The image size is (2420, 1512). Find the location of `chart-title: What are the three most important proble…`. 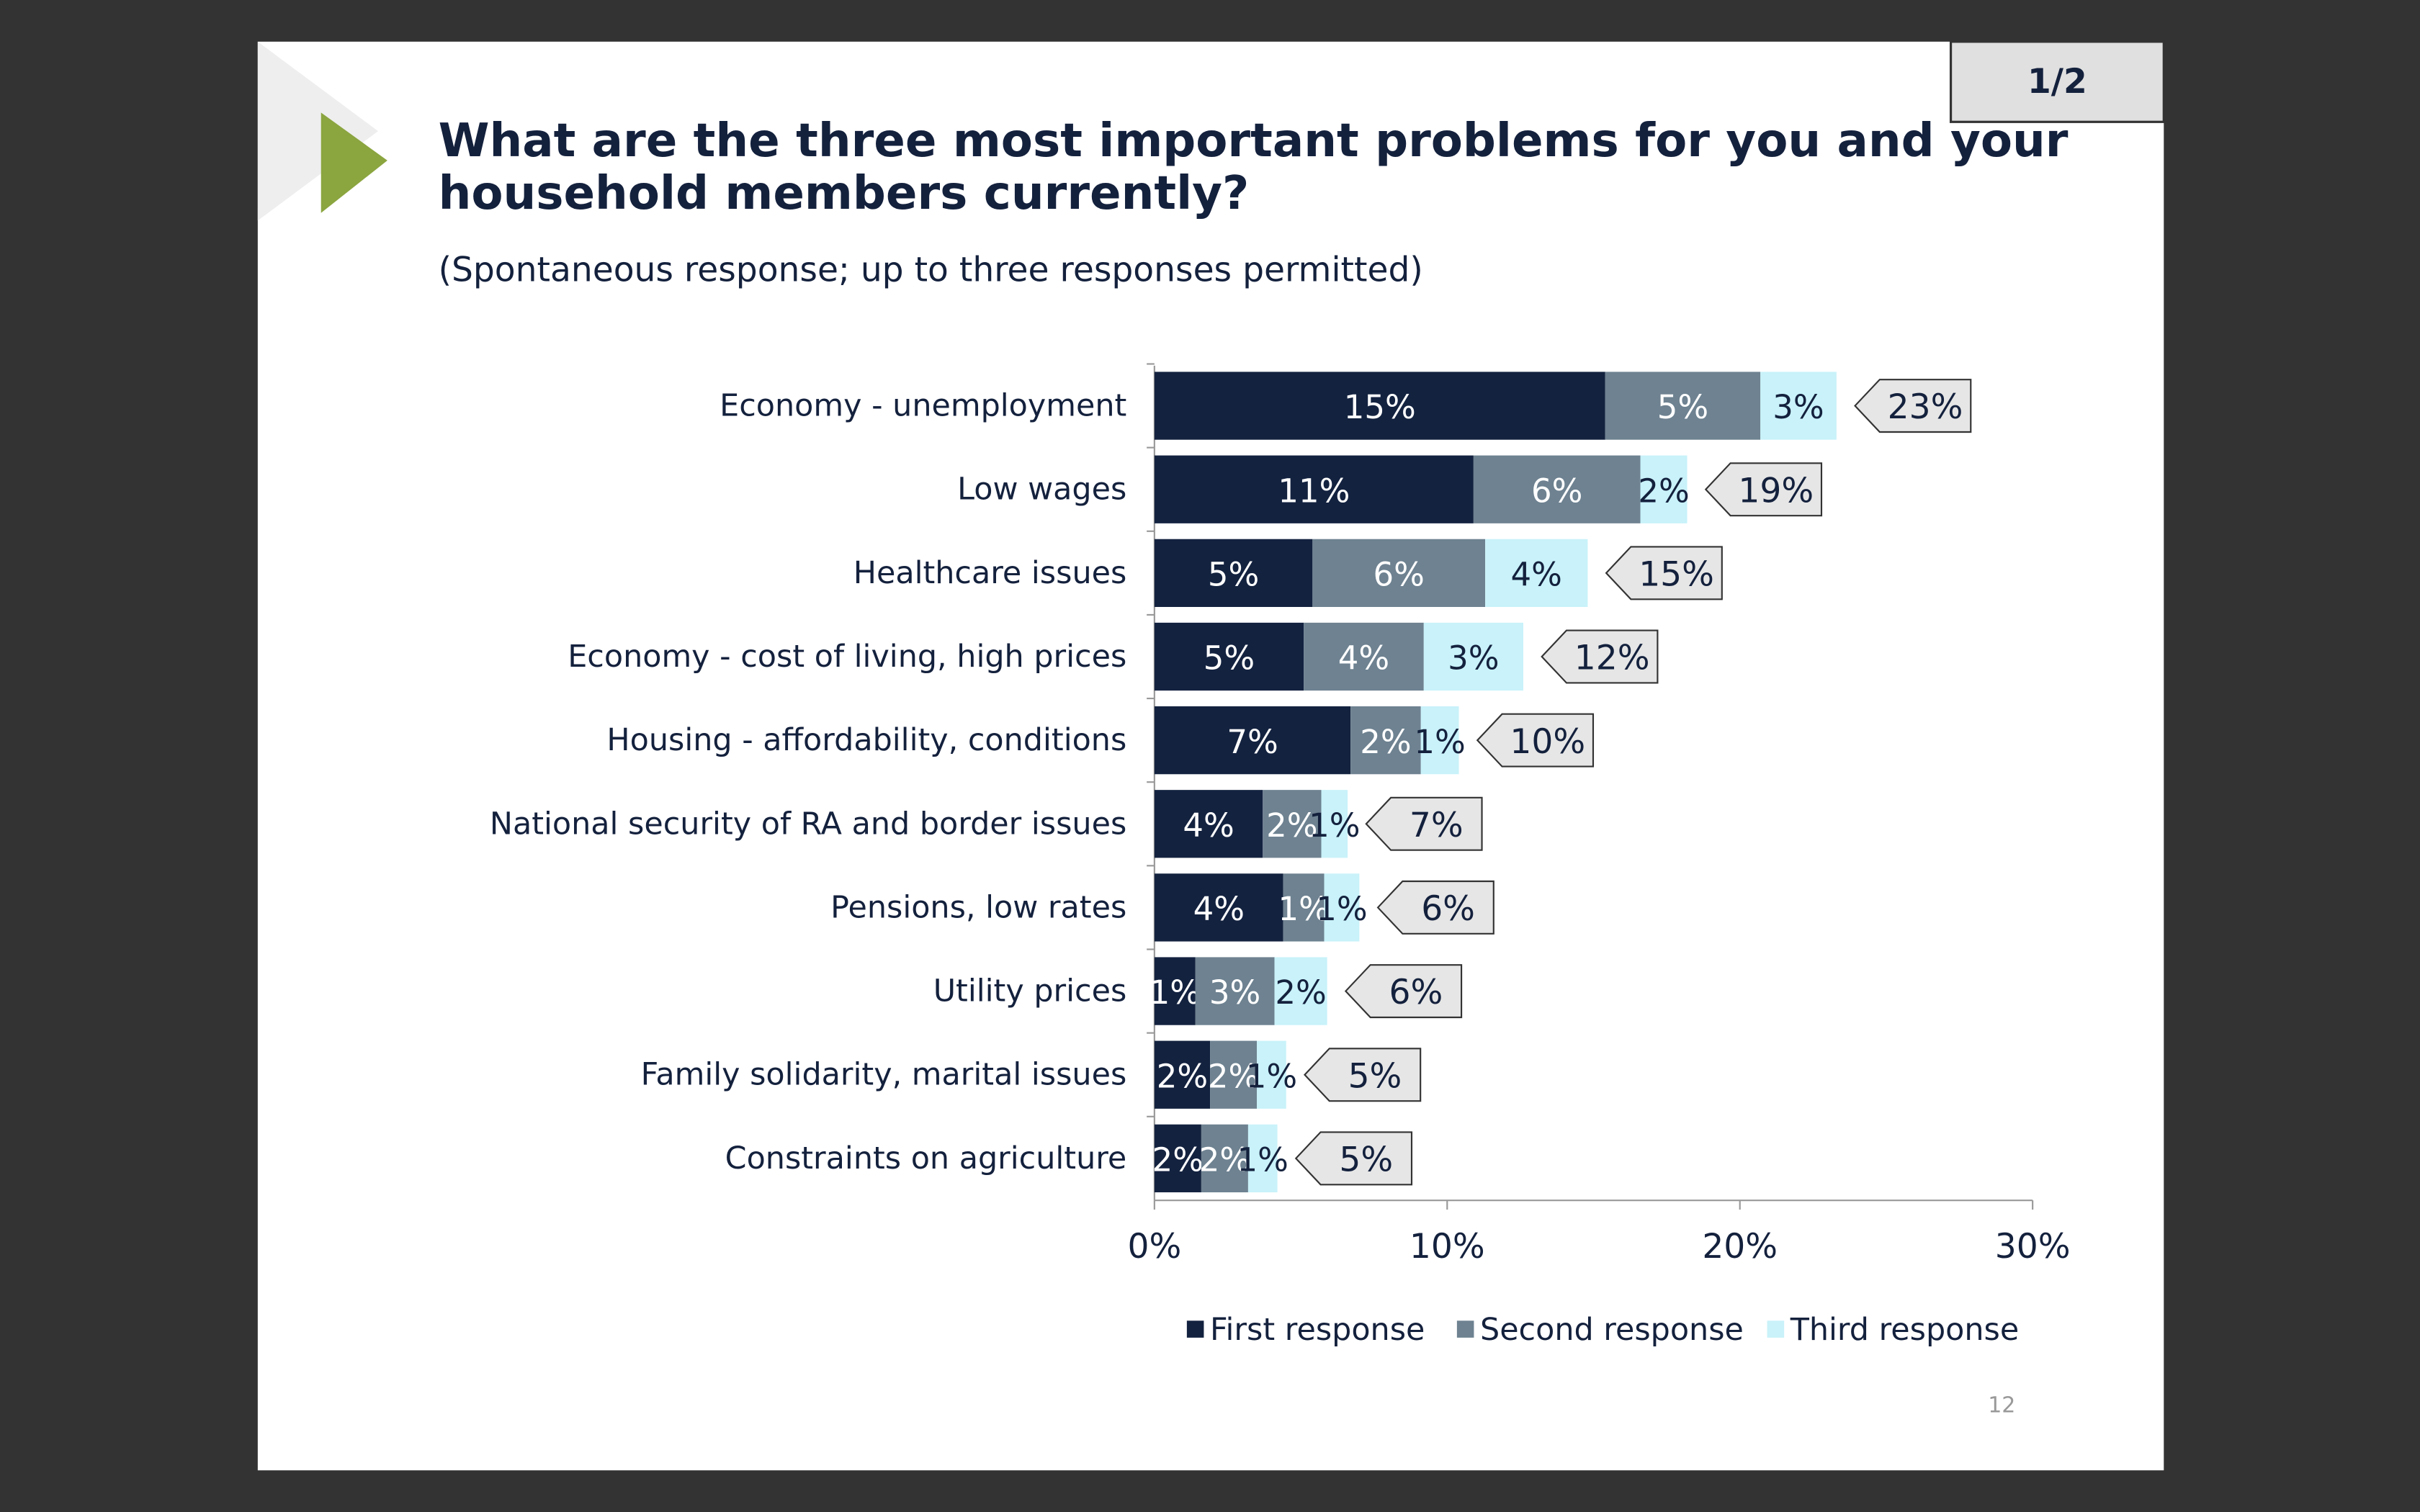

chart-title: What are the three most important proble… is located at coordinates (1254, 167).